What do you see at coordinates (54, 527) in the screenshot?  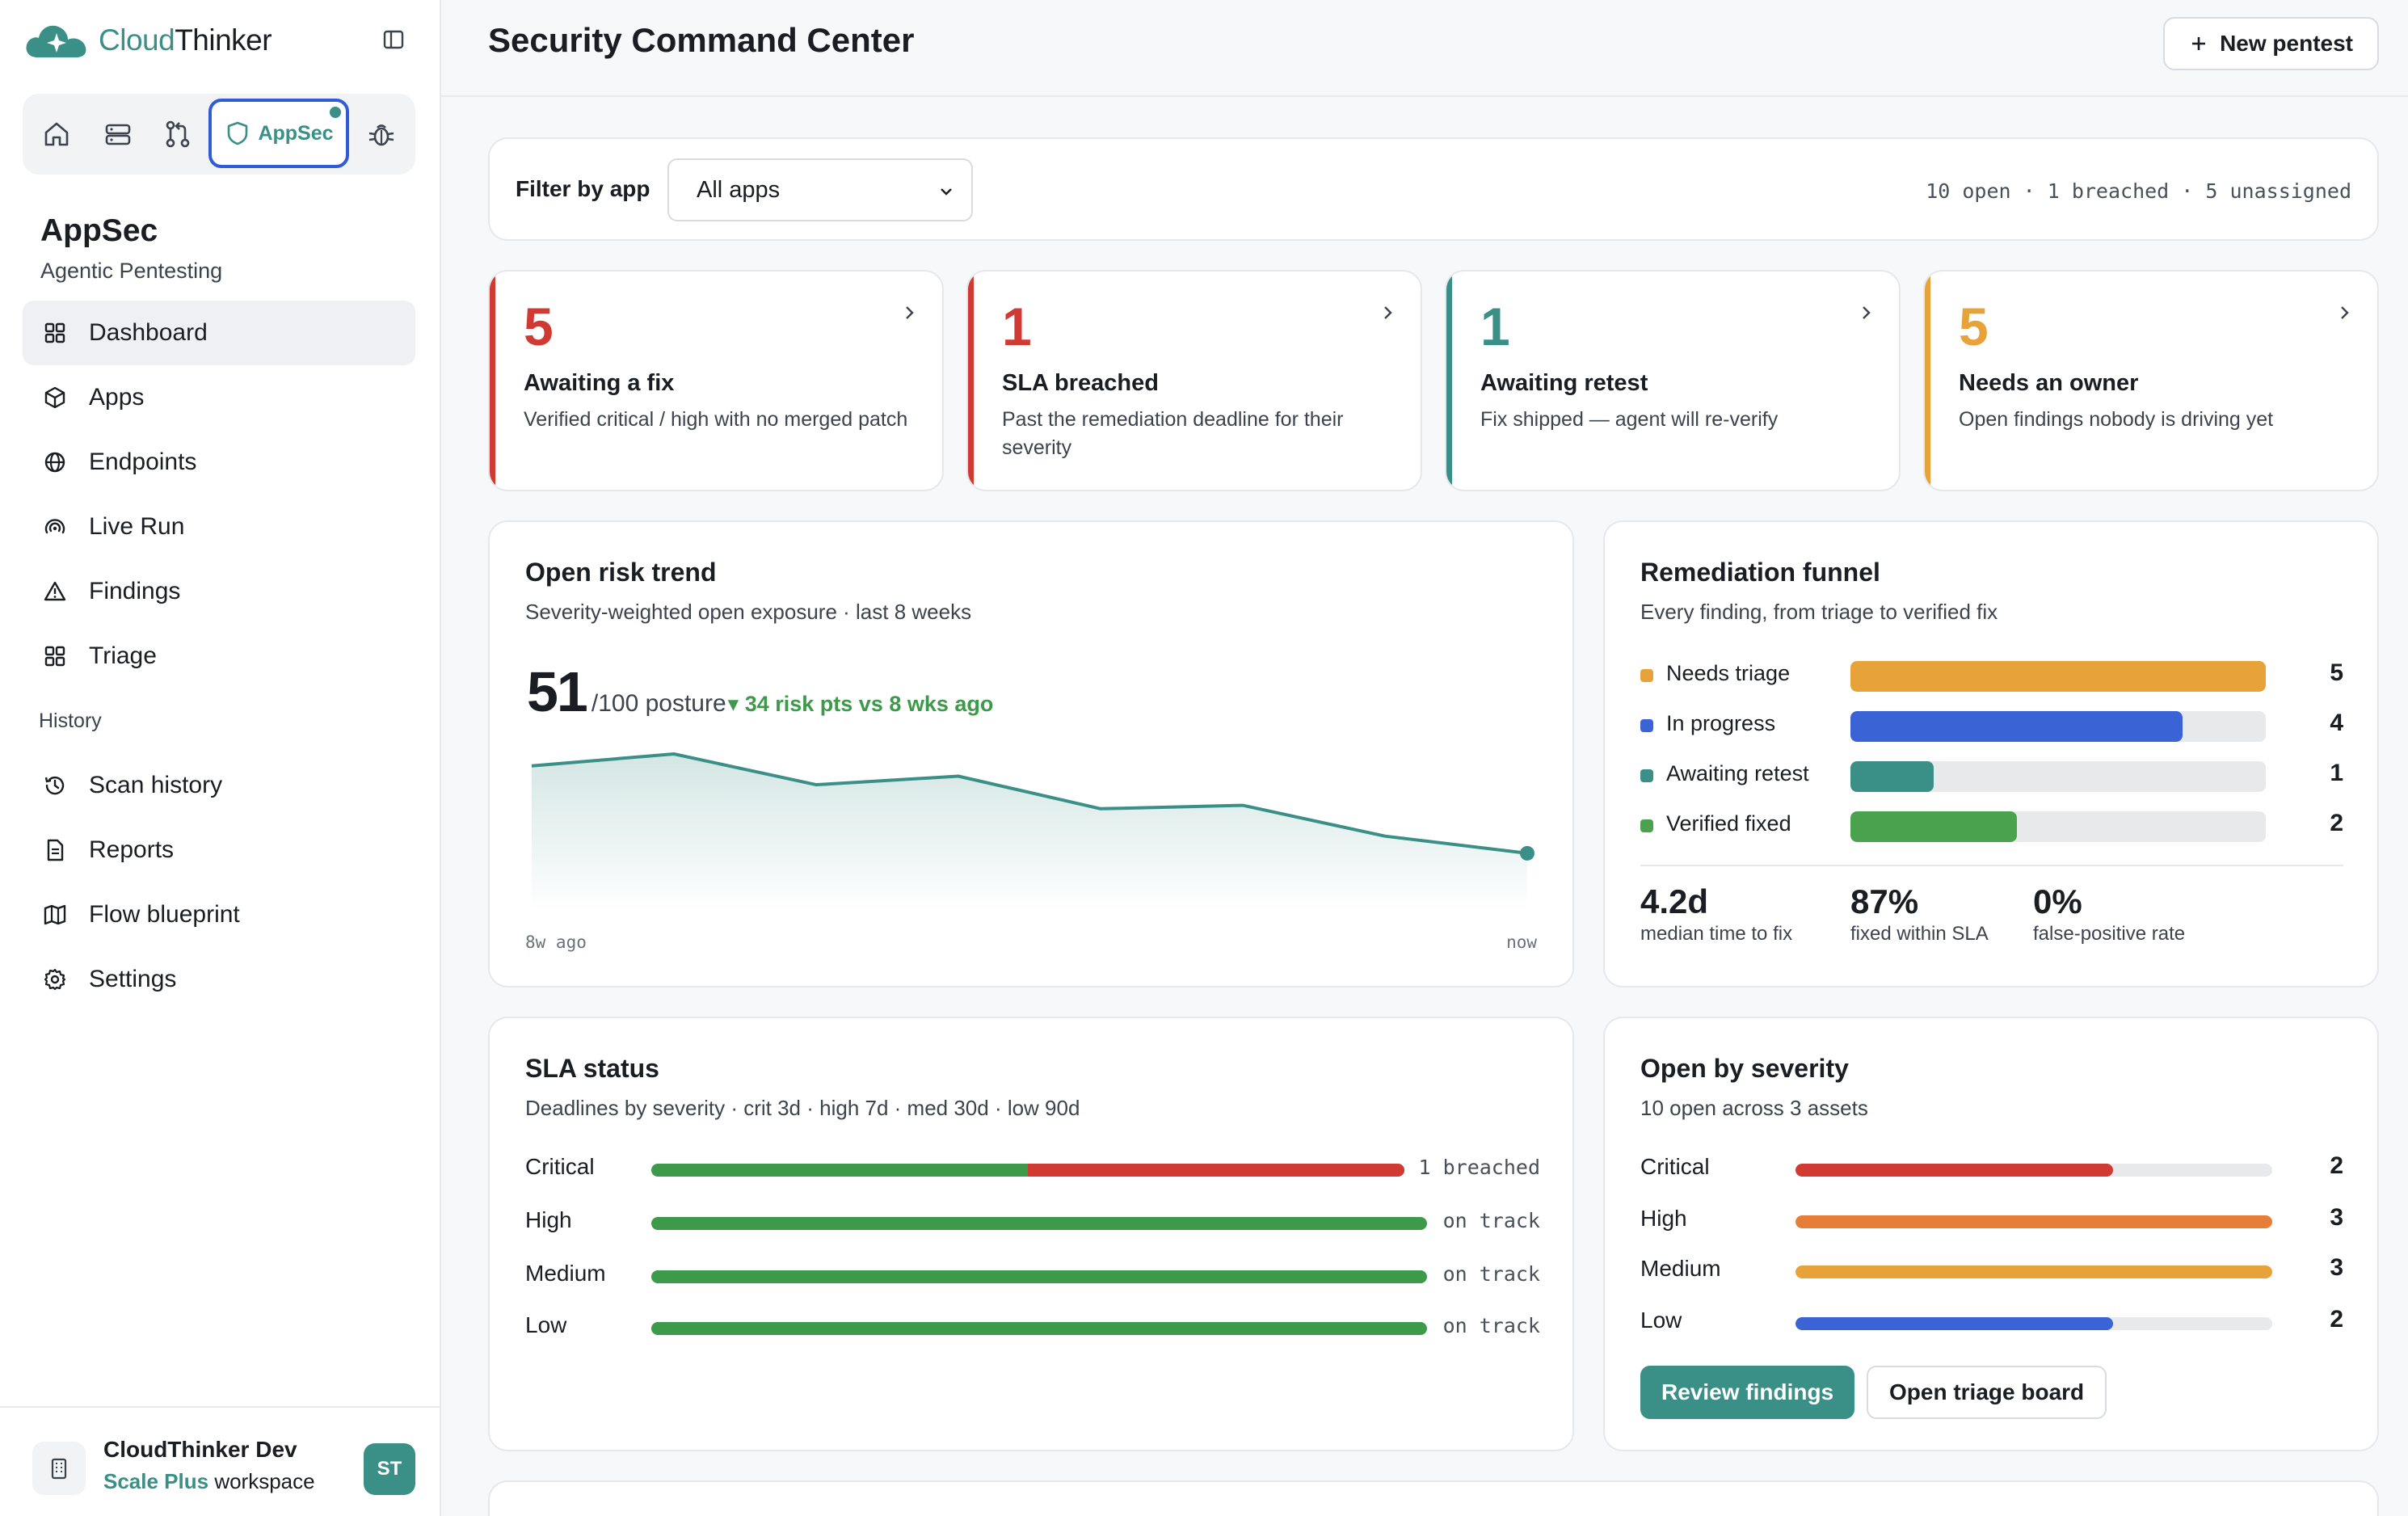 I see `radar-icon` at bounding box center [54, 527].